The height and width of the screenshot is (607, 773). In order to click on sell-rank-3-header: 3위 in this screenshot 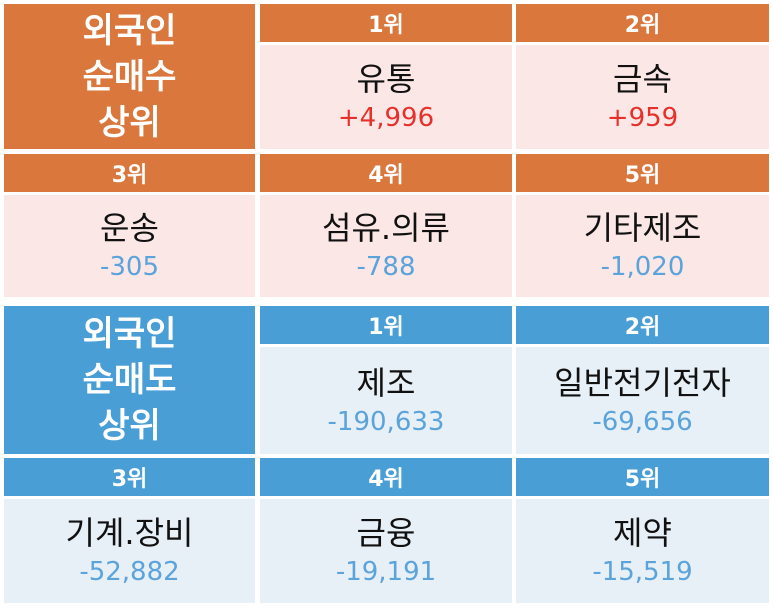, I will do `click(129, 477)`.